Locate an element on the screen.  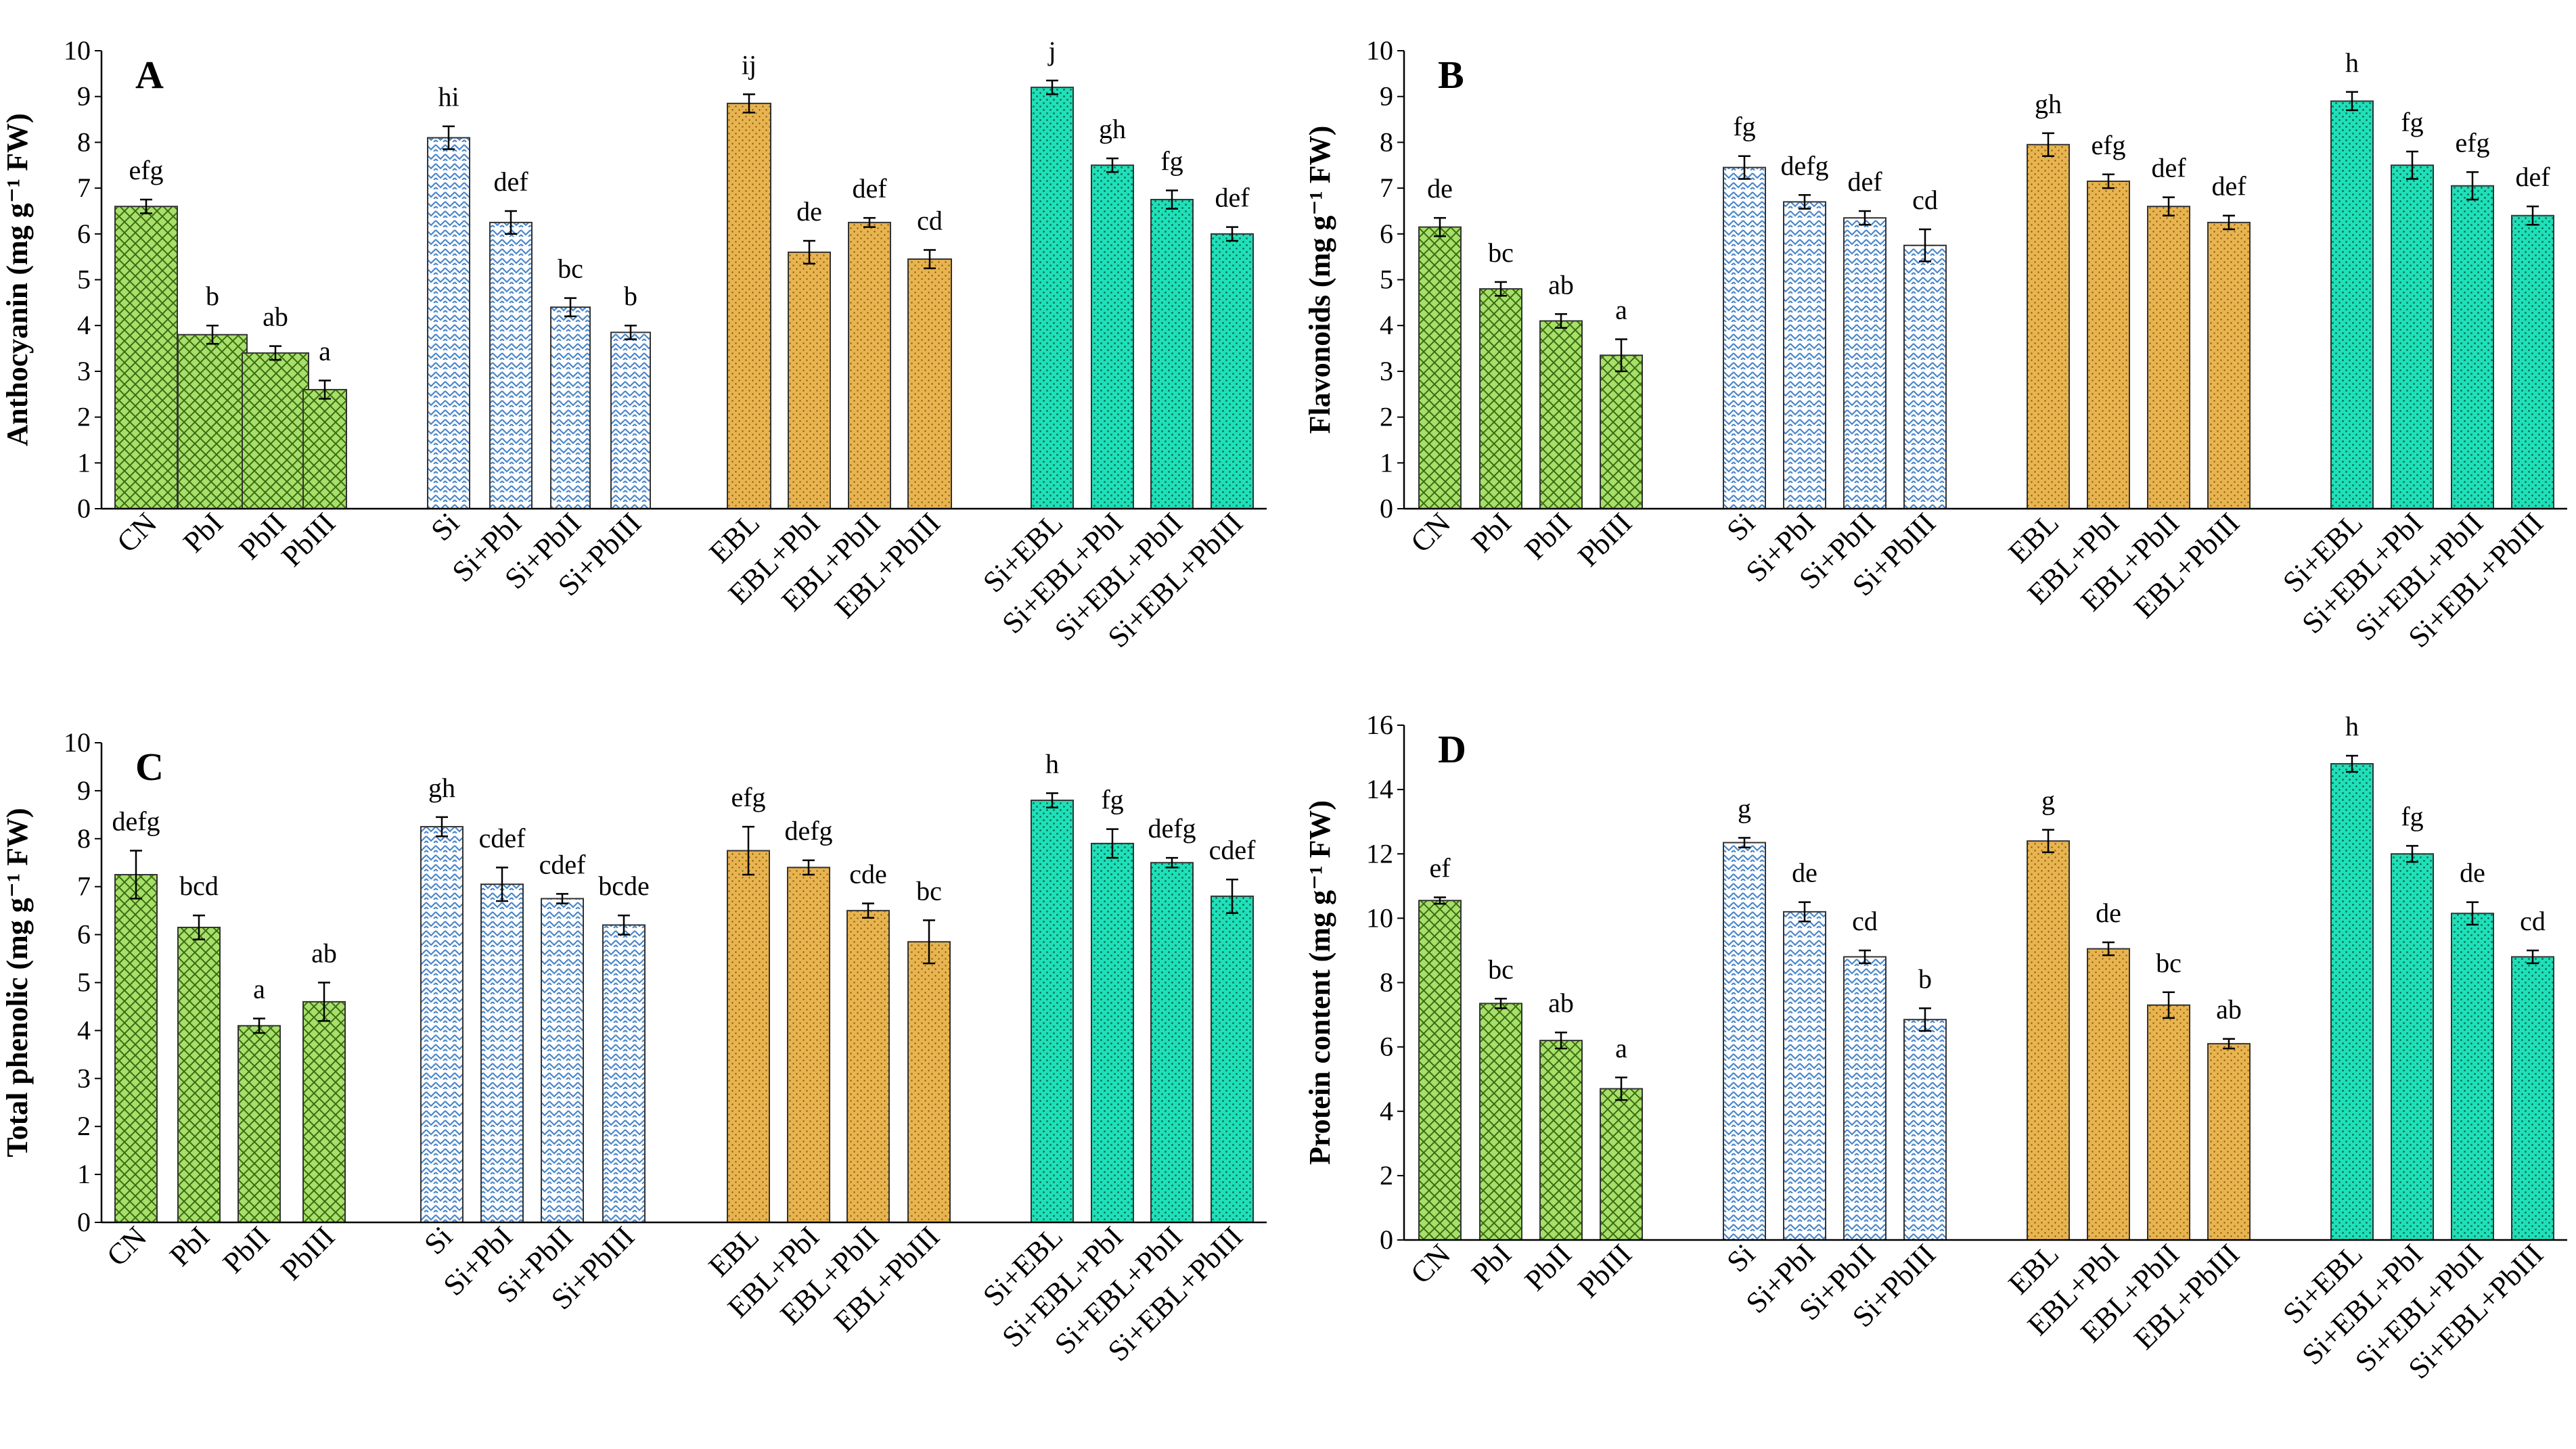
y-tick-label: 3 is located at coordinates (84, 371).